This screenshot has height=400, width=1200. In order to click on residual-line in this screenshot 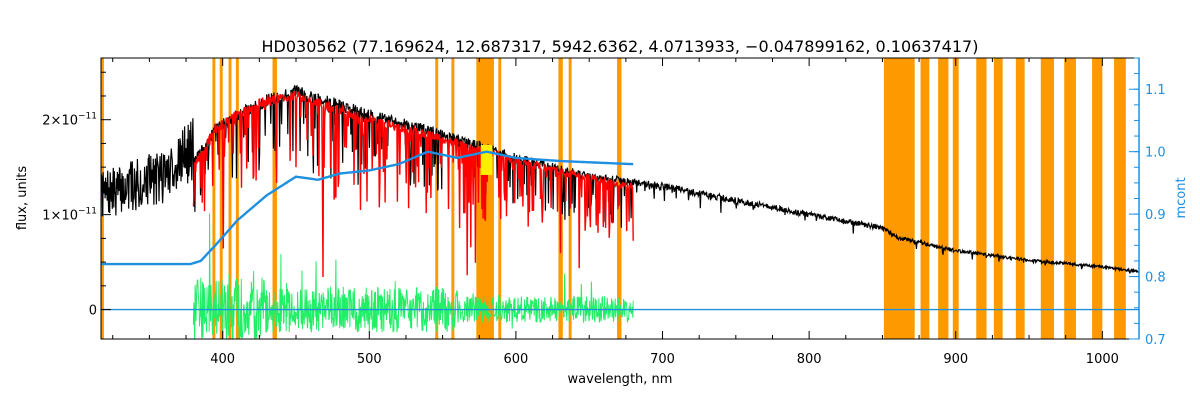, I will do `click(413, 276)`.